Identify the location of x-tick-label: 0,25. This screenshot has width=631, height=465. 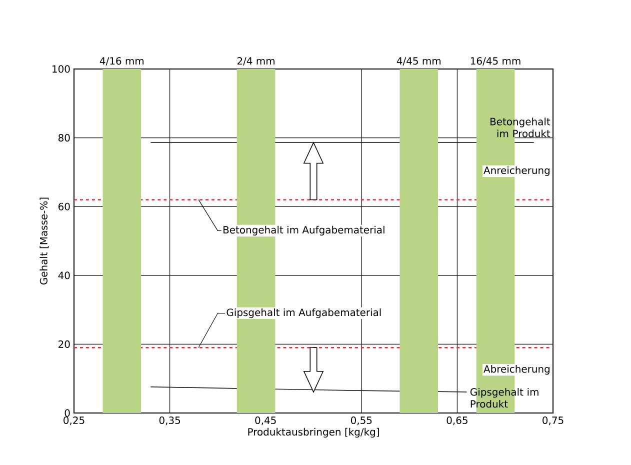
(74, 421).